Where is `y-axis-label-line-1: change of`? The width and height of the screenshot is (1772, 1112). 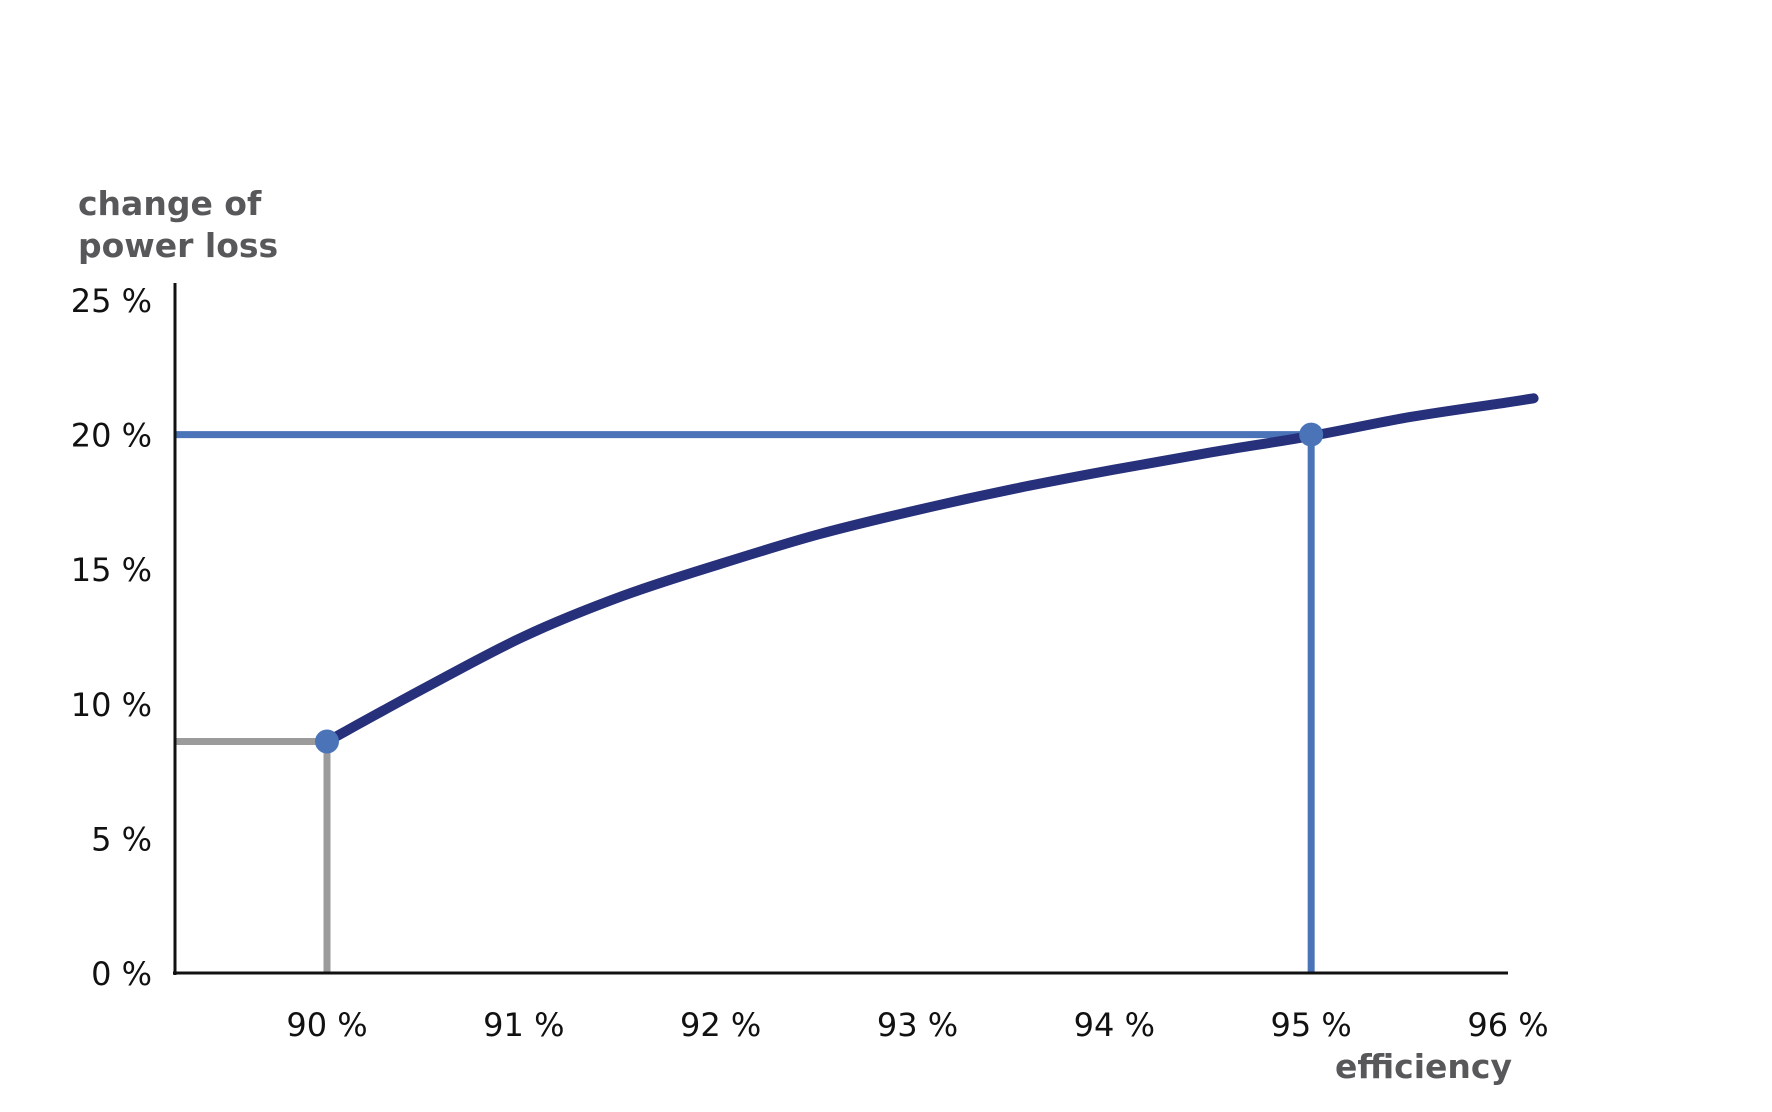 y-axis-label-line-1: change of is located at coordinates (170, 203).